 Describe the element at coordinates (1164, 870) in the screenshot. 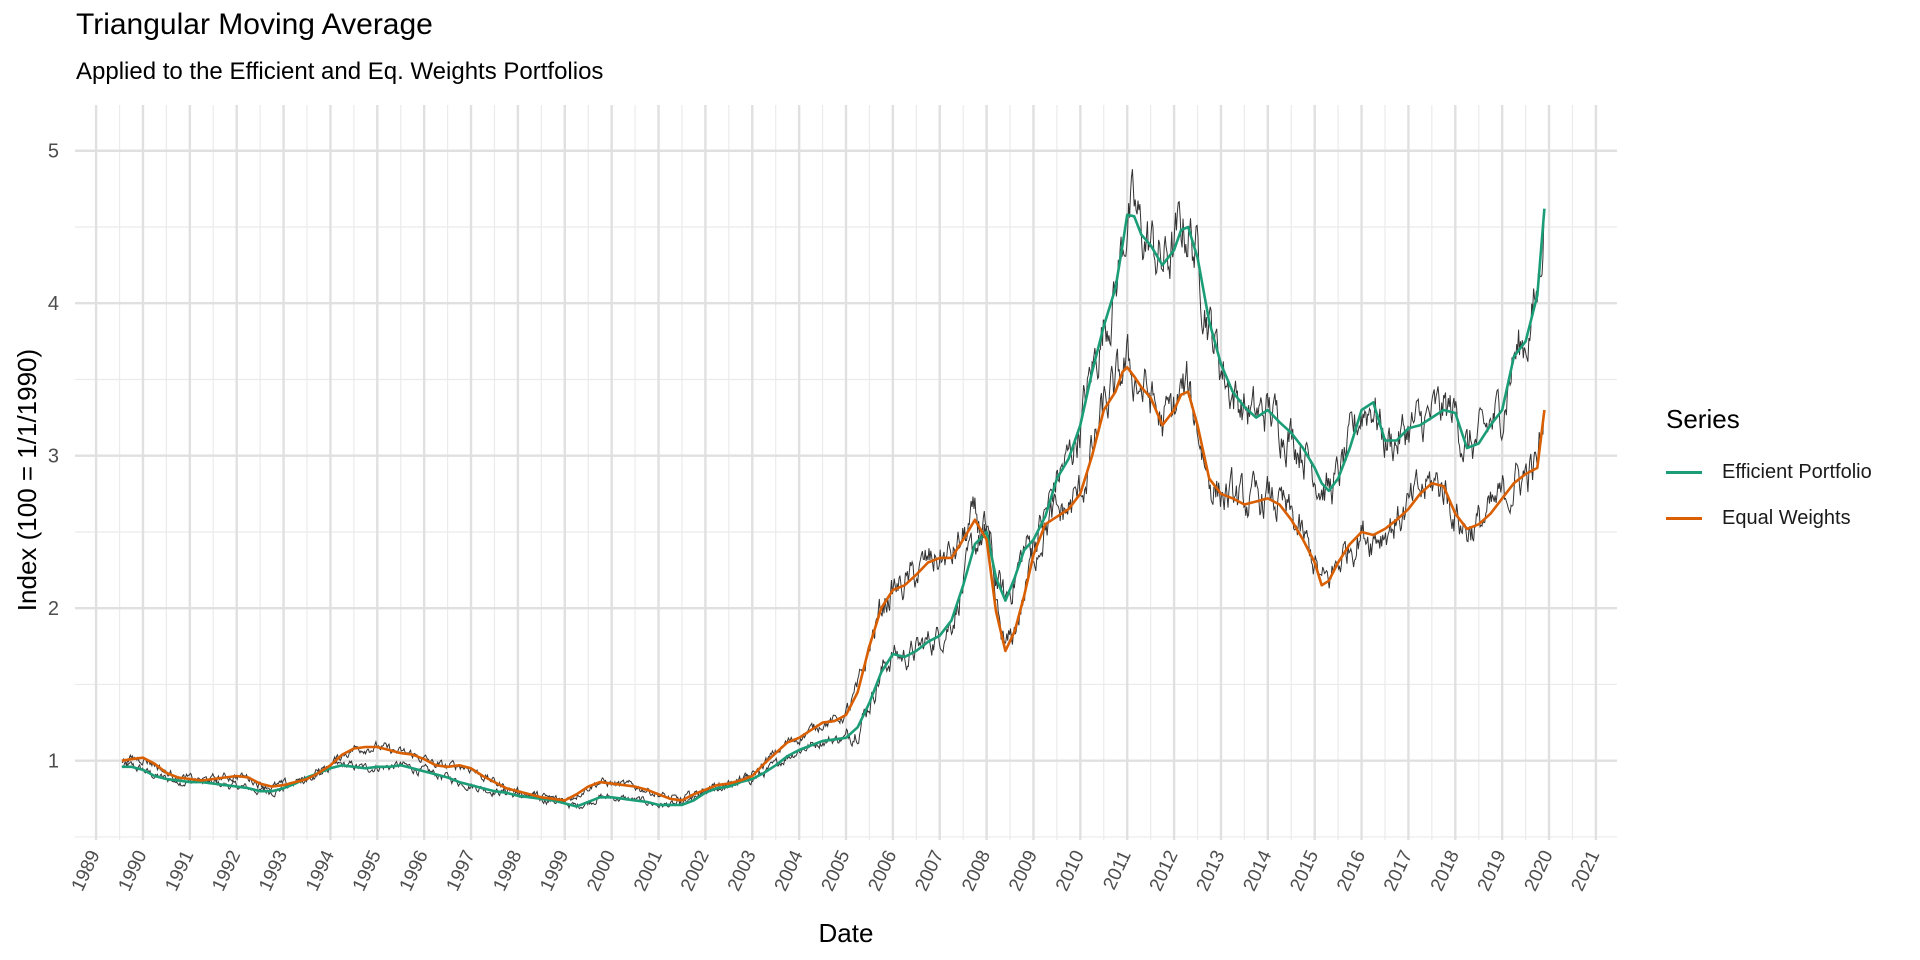

I see `x-tick-label: 2012` at that location.